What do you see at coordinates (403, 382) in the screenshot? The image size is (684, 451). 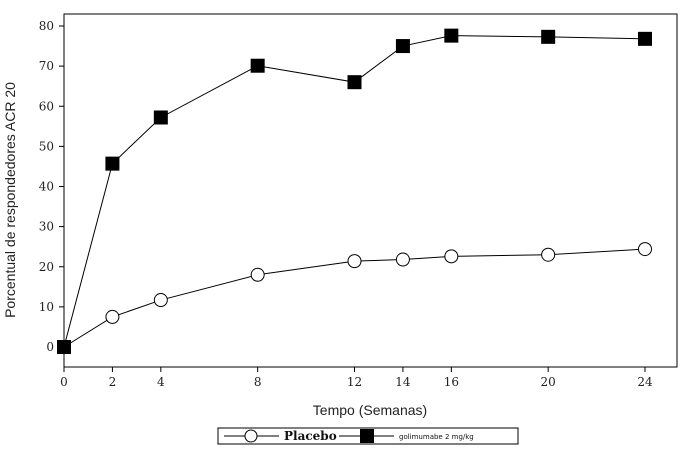 I see `x-tick-label-5: 14` at bounding box center [403, 382].